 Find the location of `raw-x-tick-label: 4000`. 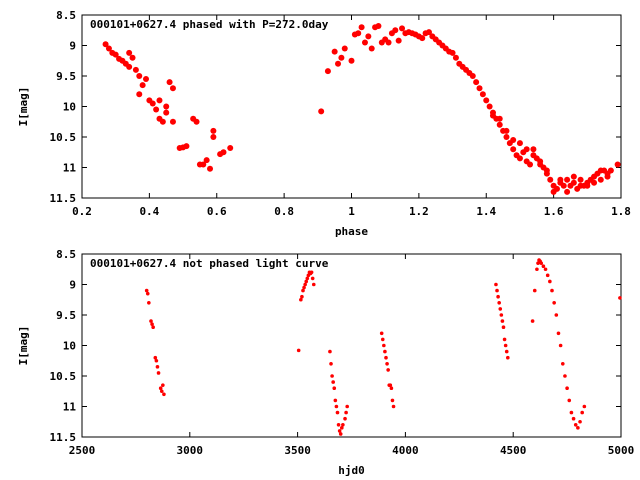

raw-x-tick-label: 4000 is located at coordinates (405, 450).